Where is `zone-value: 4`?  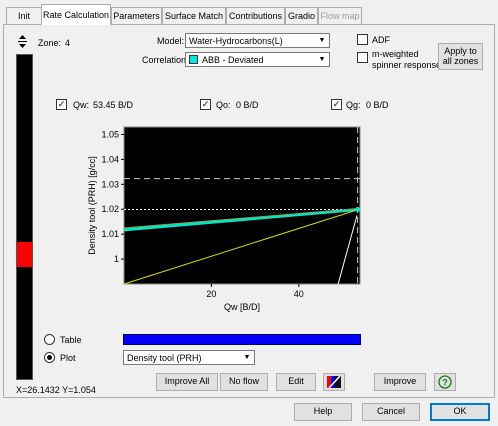
zone-value: 4 is located at coordinates (68, 43).